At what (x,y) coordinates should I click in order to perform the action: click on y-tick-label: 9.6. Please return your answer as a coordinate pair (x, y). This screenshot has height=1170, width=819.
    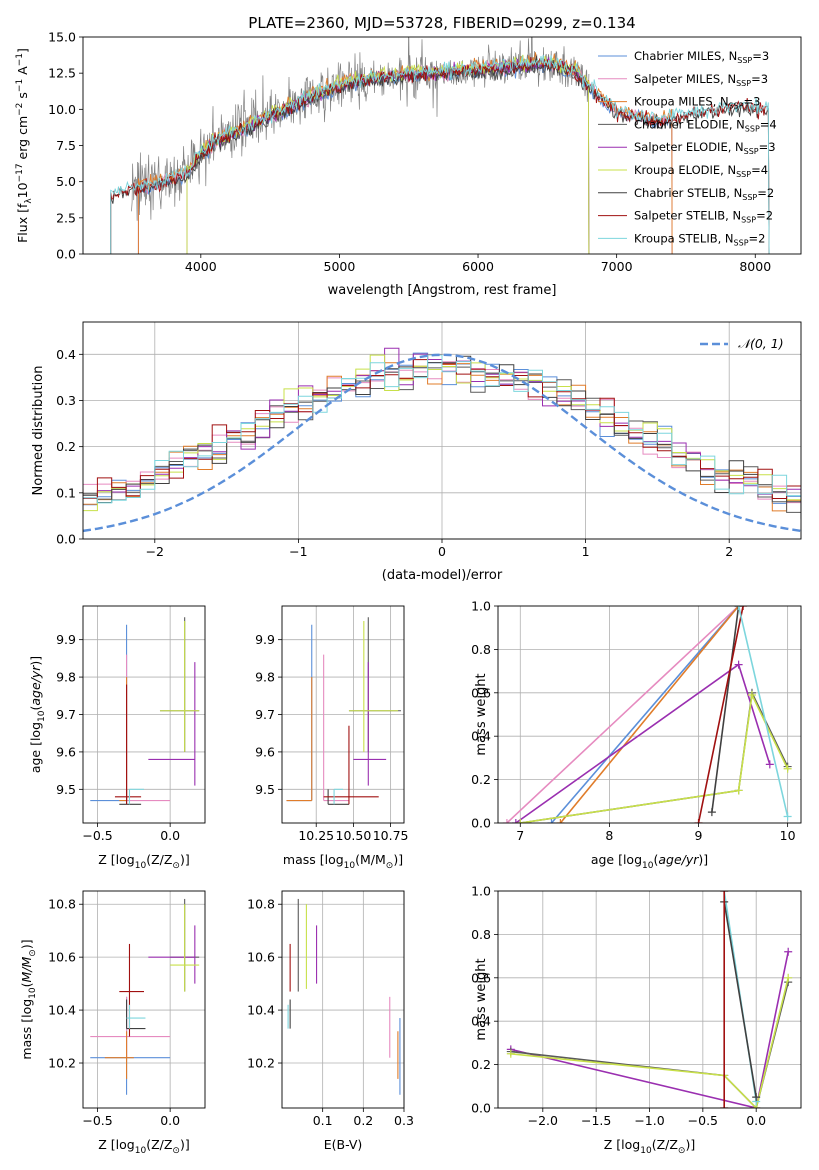
    Looking at the image, I should click on (265, 751).